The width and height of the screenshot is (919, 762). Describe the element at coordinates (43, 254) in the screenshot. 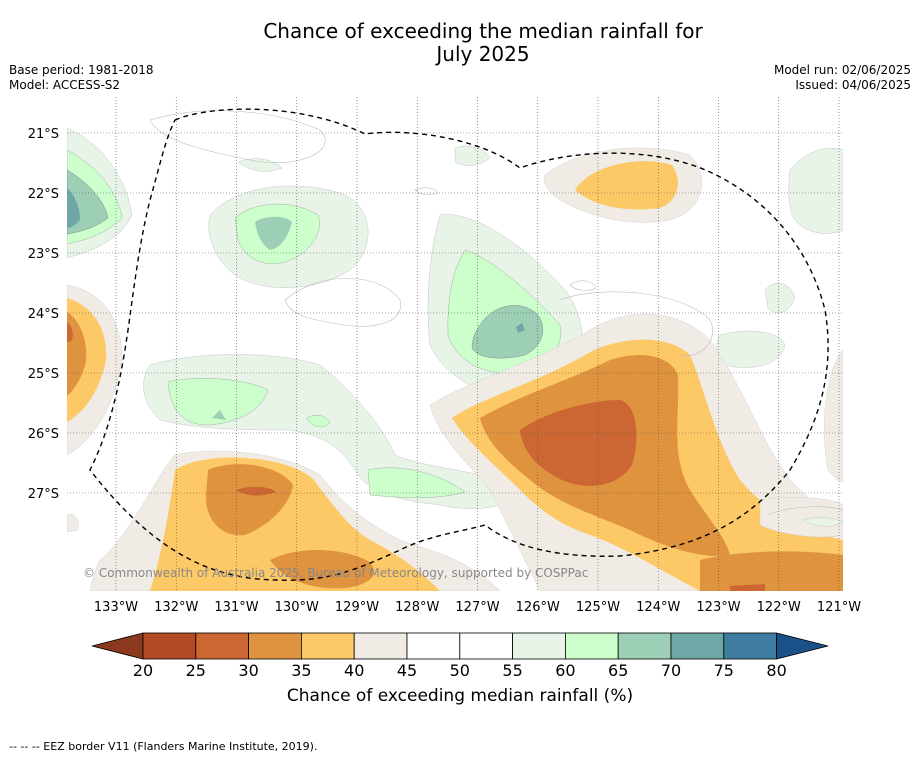

I see `lat-tick-label: 23°S` at that location.